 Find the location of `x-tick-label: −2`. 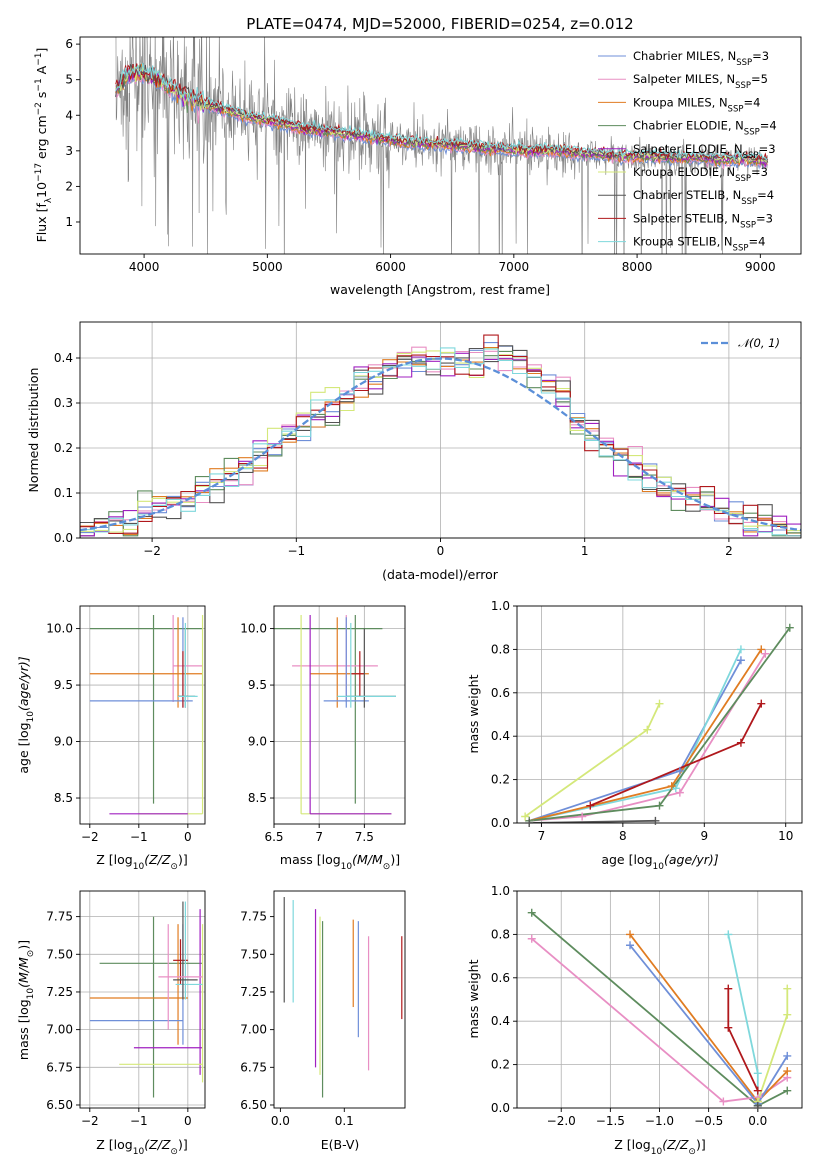

x-tick-label: −2 is located at coordinates (152, 551).